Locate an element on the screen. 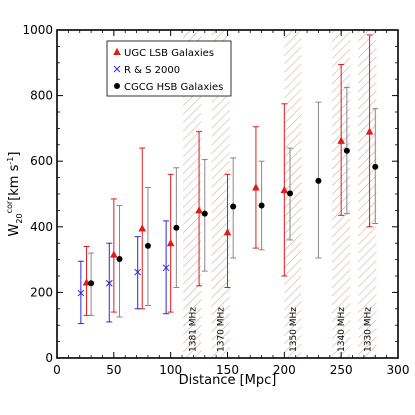 The image size is (415, 415). y-axis-title: W20cor[km s-1] is located at coordinates (14, 194).